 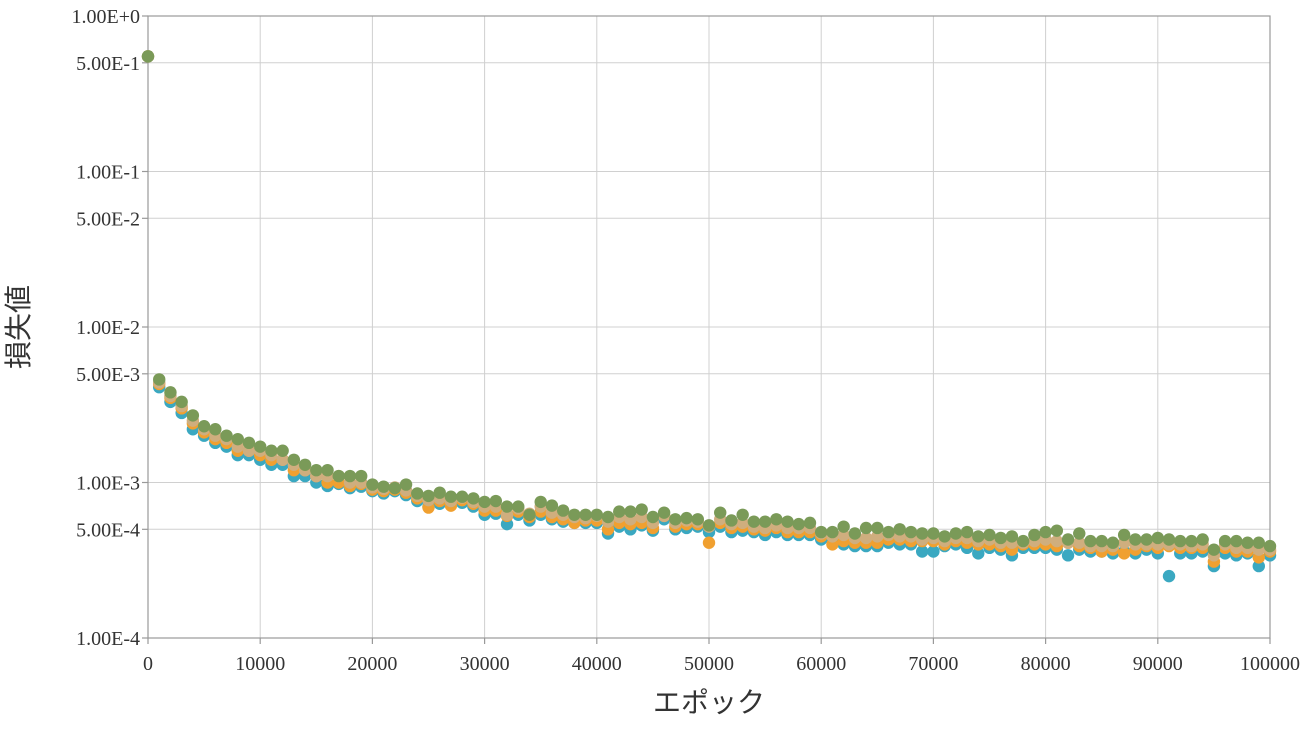 I want to click on x-tick-label: 50000, so click(x=709, y=664).